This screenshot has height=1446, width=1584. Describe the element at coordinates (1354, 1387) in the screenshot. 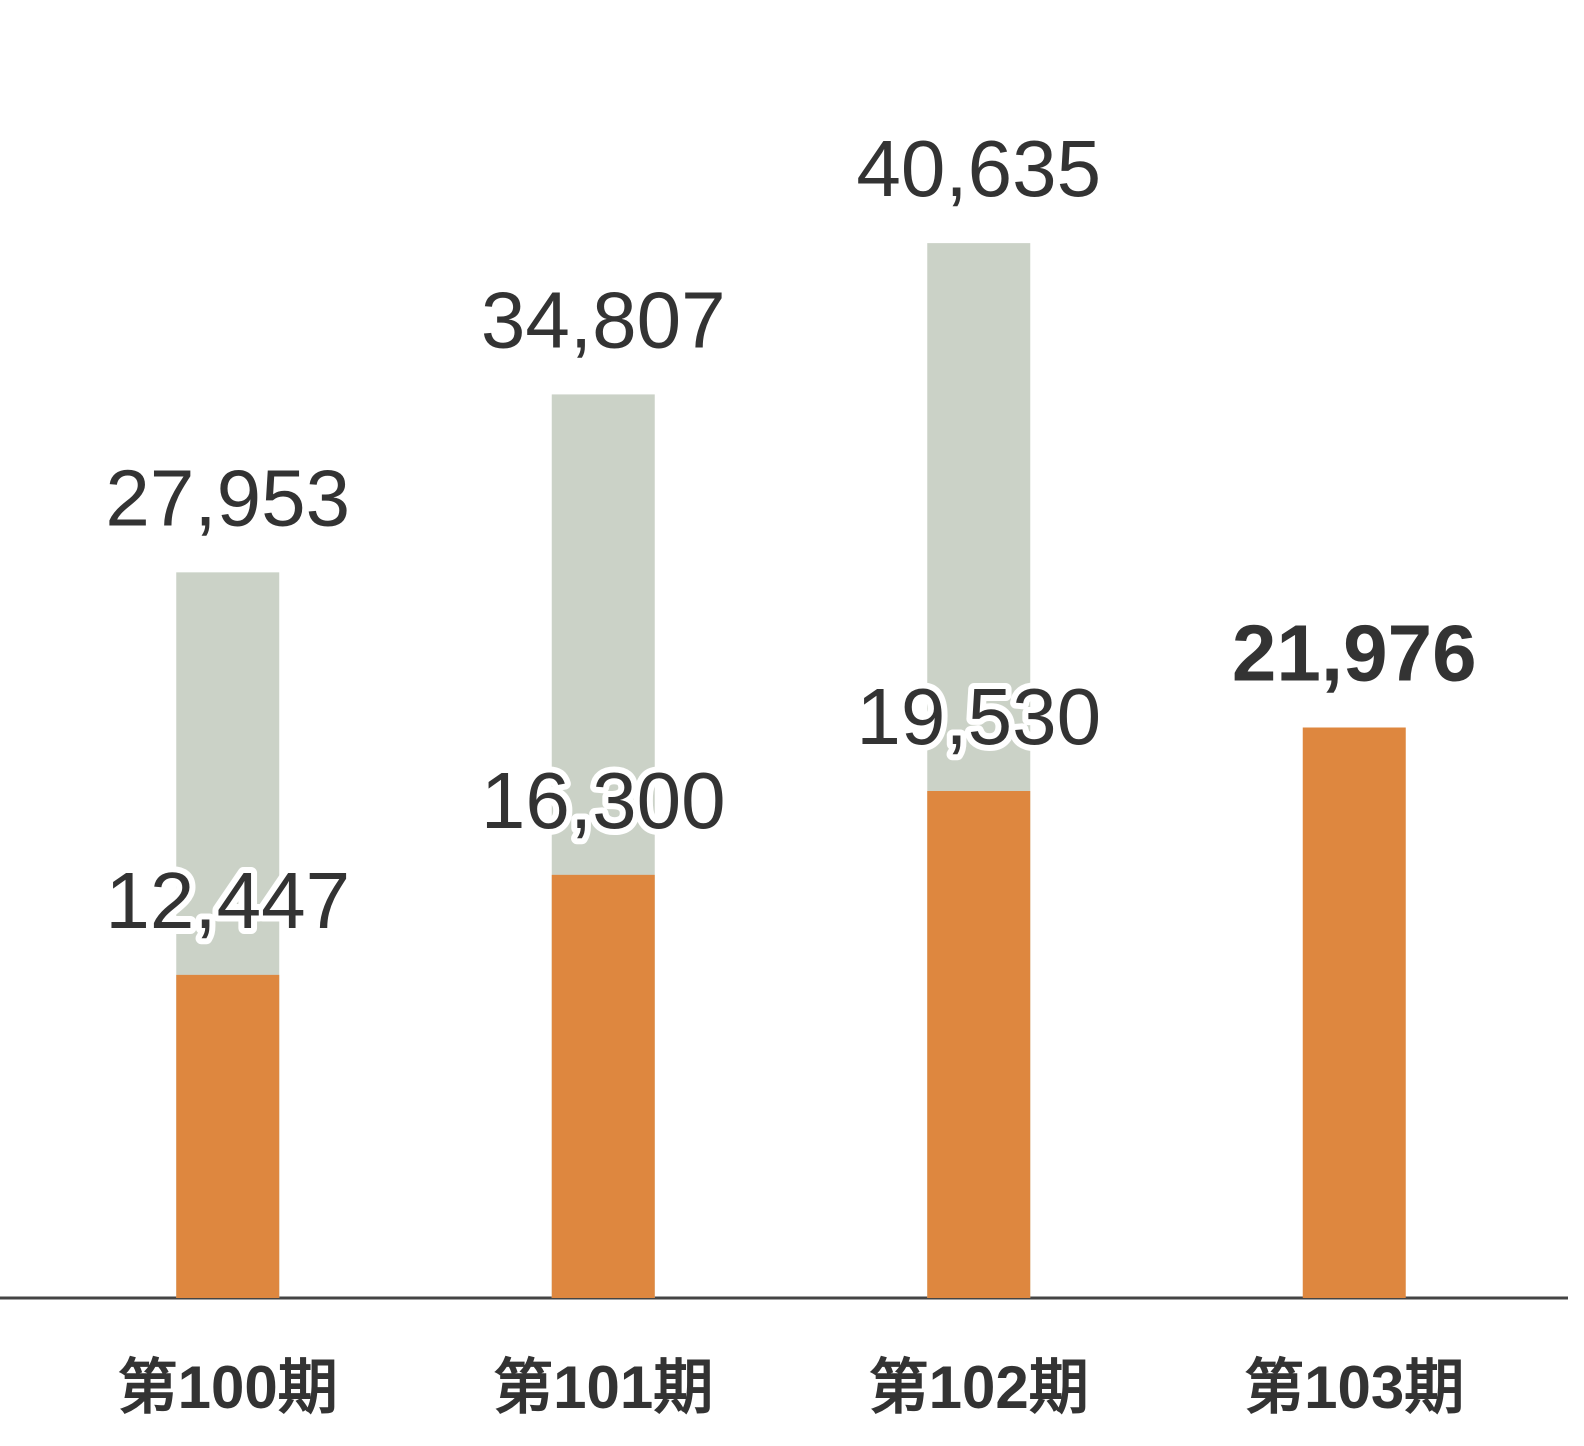

I see `x-tick-label: 第103期` at that location.